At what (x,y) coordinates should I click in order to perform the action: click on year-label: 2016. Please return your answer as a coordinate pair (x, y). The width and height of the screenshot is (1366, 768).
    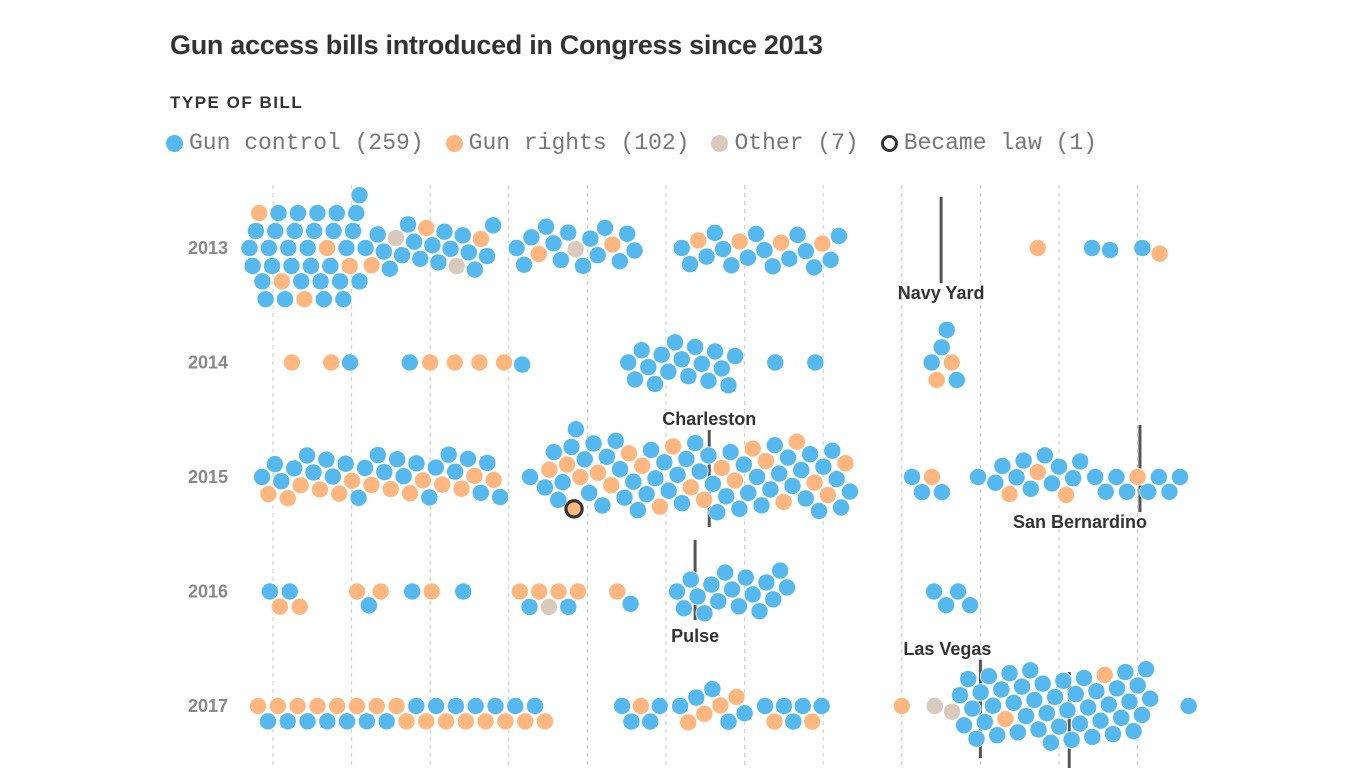
    Looking at the image, I should click on (208, 592).